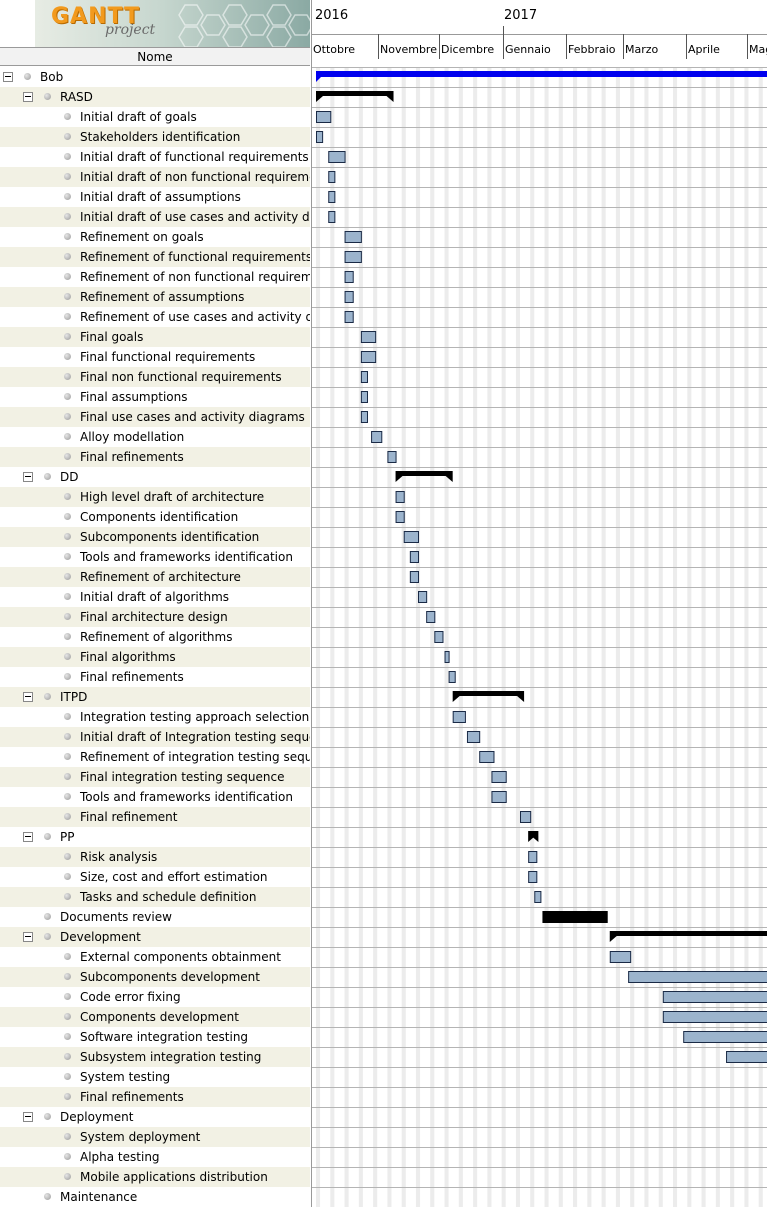 This screenshot has height=1207, width=767. I want to click on task-row: High level draft of architecture, so click(155, 497).